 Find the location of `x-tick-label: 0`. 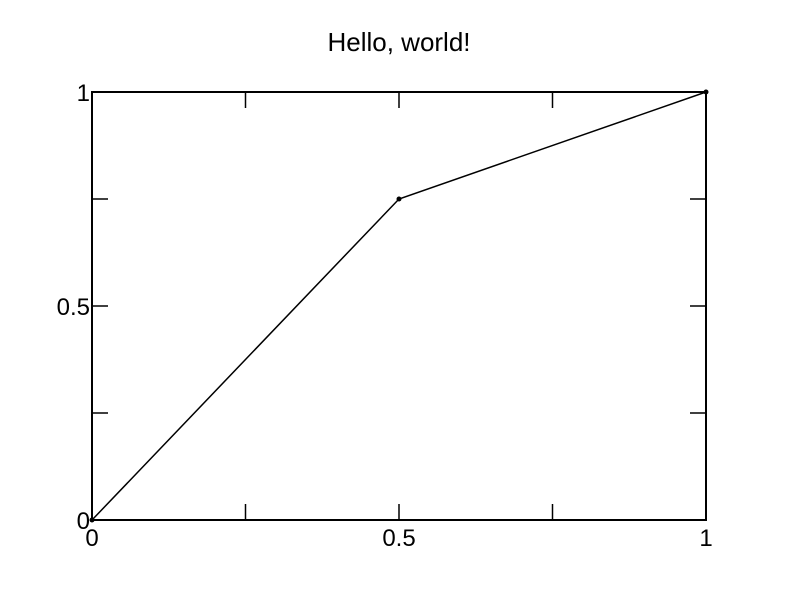

x-tick-label: 0 is located at coordinates (91, 538).